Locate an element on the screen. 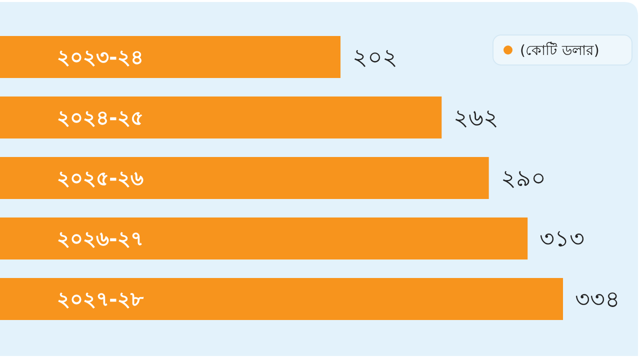 This screenshot has width=640, height=360. legend-label: (কোটি ডলার) is located at coordinates (560, 50).